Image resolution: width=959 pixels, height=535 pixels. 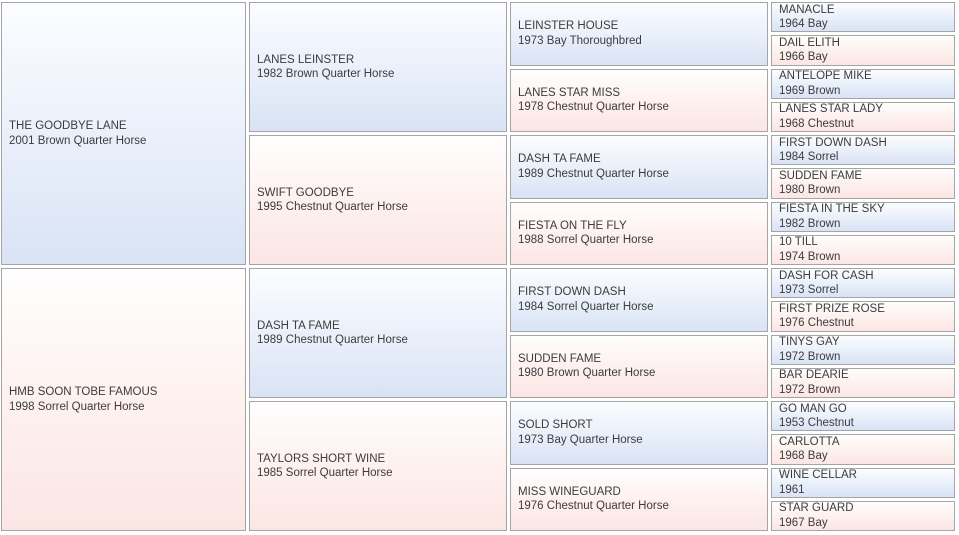 I want to click on horse-name: STAR GUARD, so click(x=816, y=508).